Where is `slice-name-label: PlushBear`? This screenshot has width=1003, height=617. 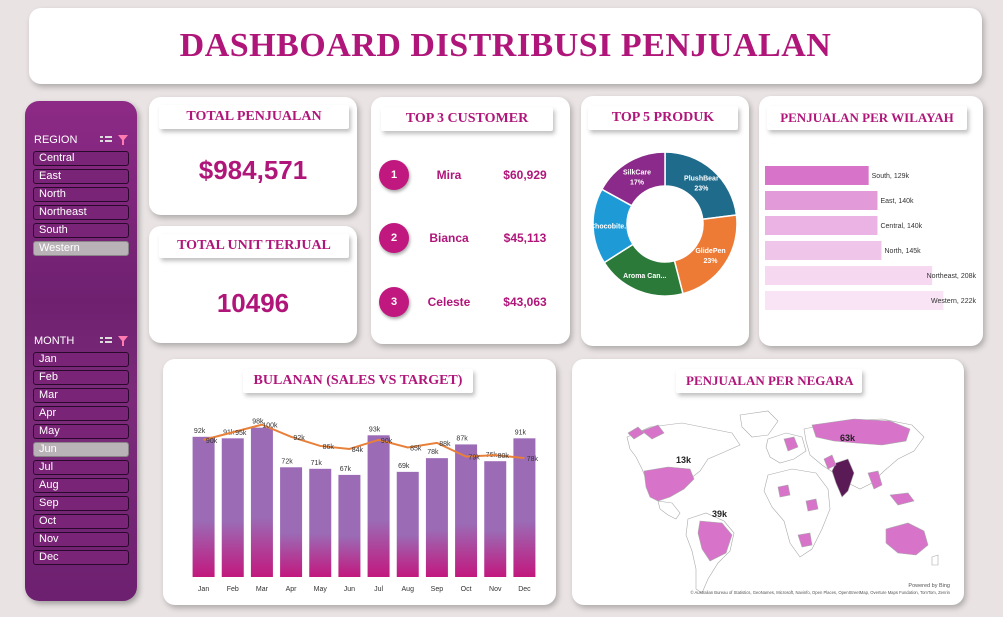 slice-name-label: PlushBear is located at coordinates (701, 179).